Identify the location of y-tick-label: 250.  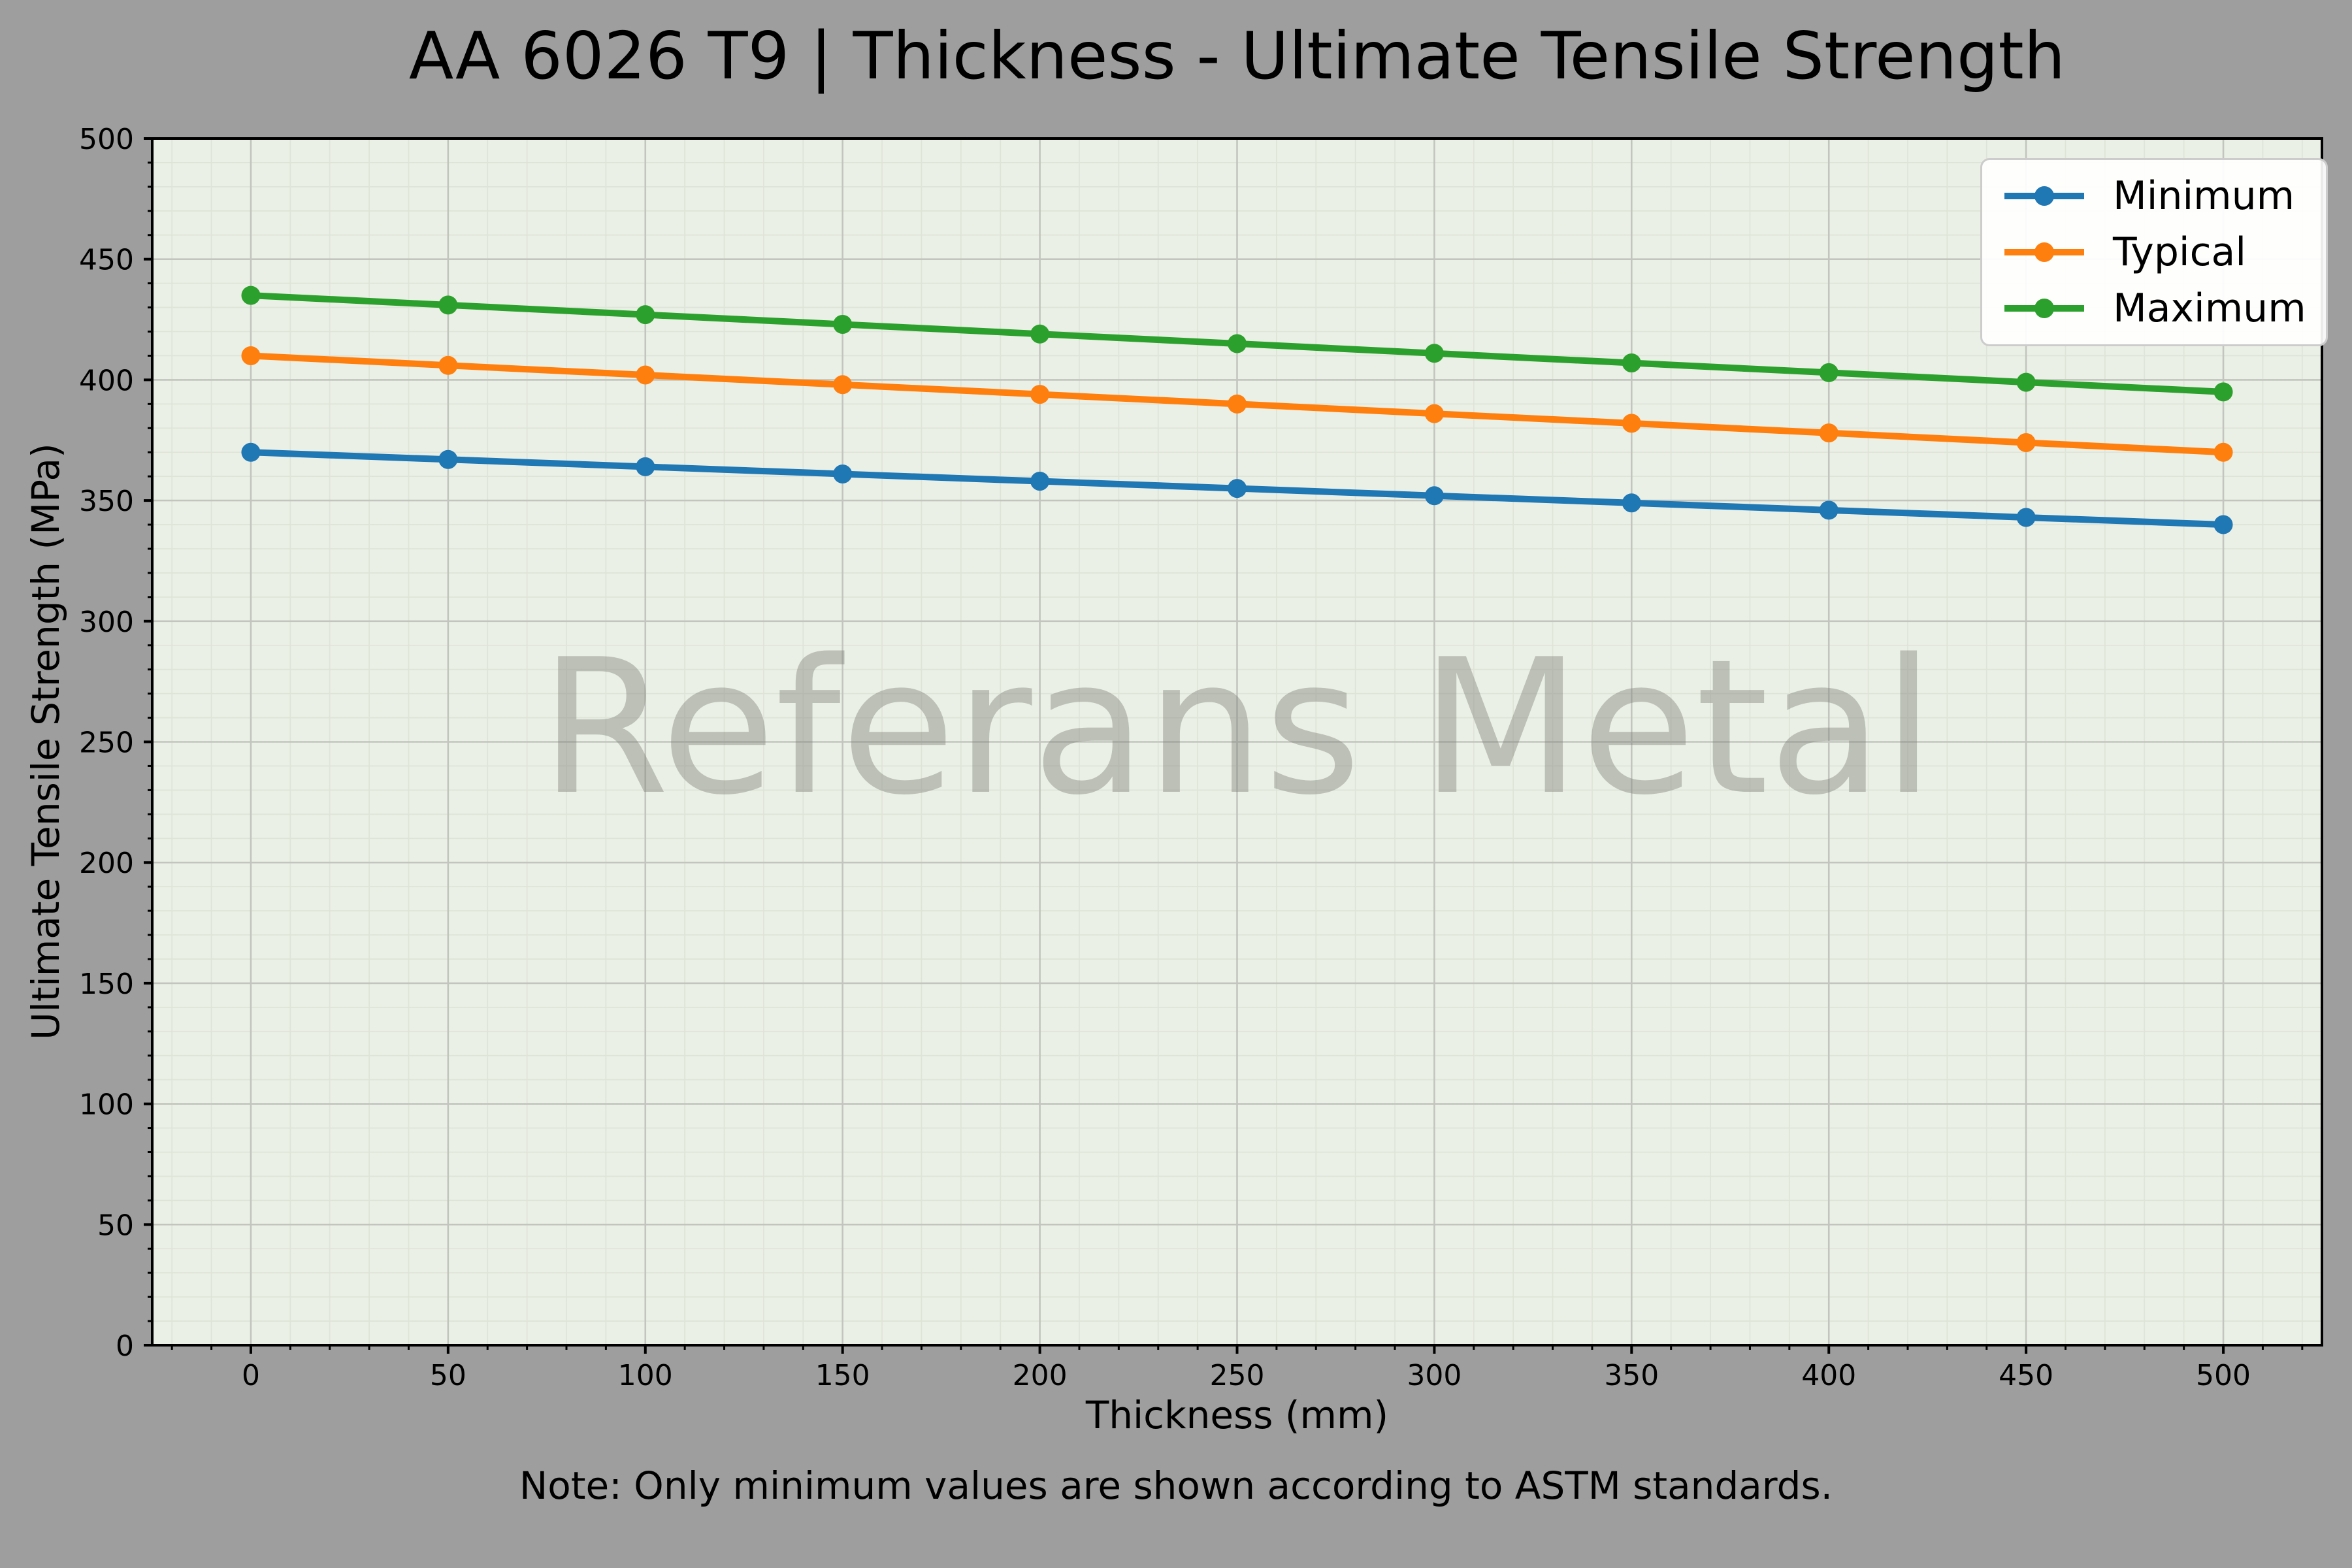
(106, 743).